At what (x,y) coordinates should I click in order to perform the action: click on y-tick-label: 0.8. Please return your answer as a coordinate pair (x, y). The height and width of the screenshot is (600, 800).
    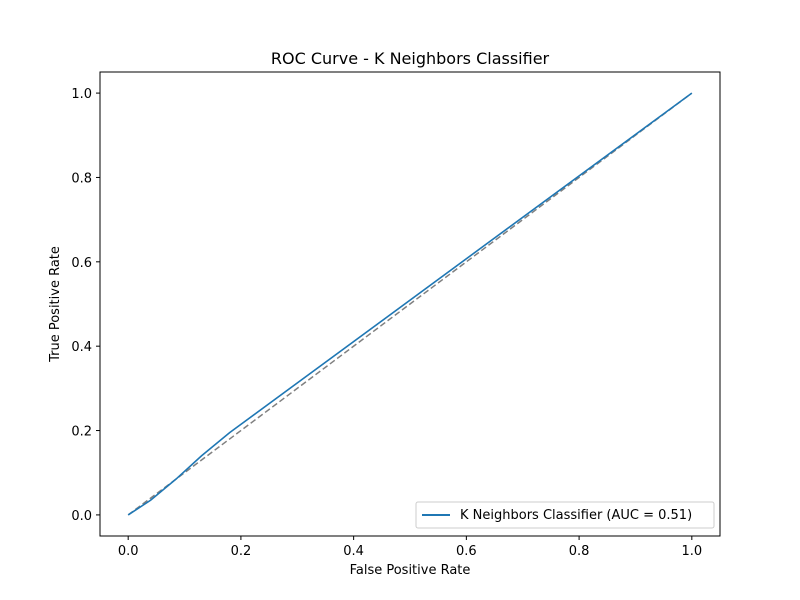
    Looking at the image, I should click on (81, 178).